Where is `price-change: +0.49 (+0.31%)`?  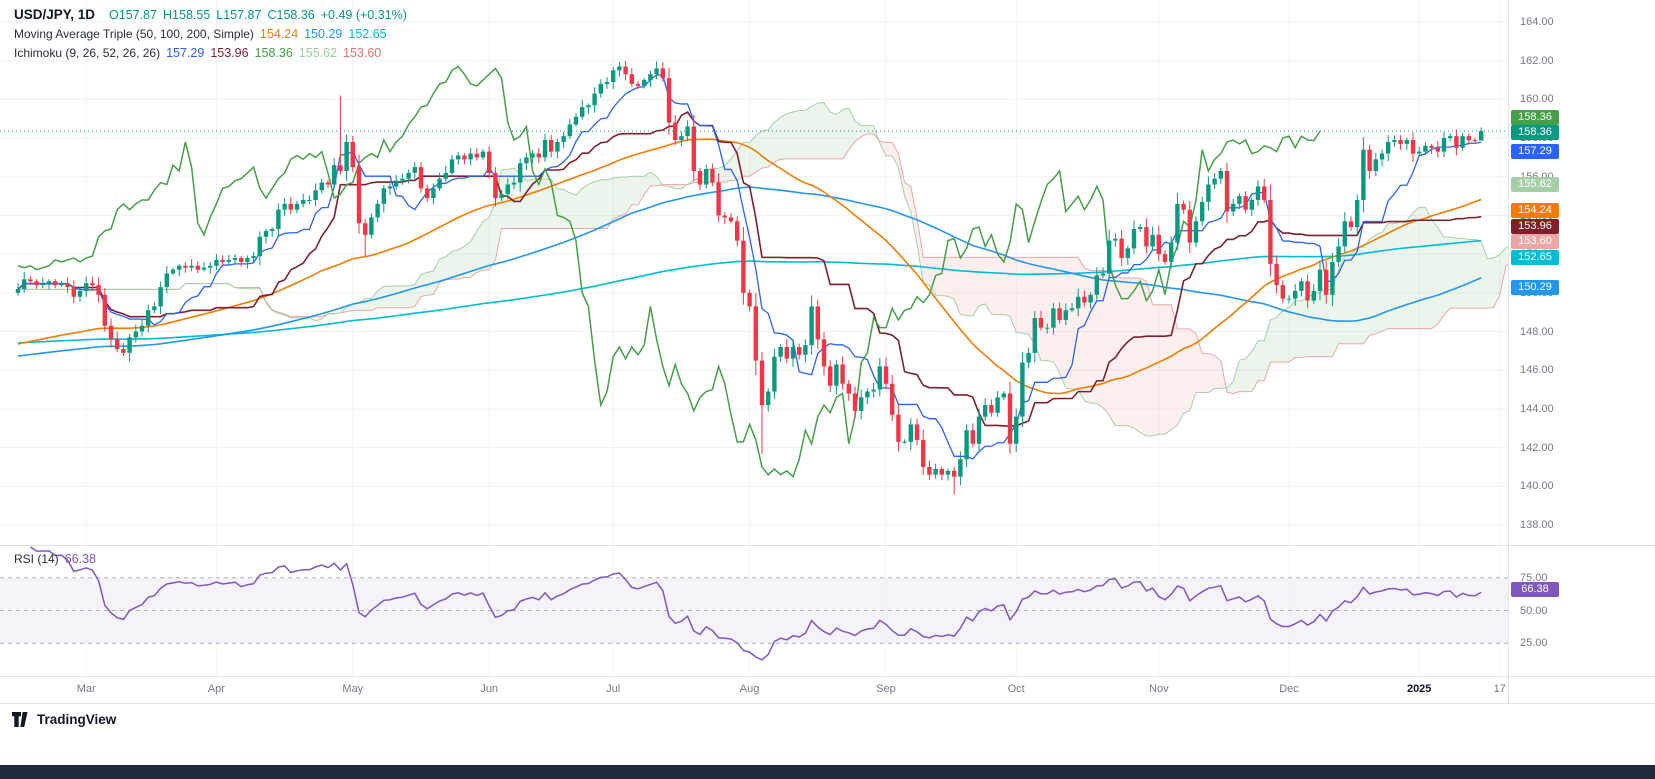 price-change: +0.49 (+0.31%) is located at coordinates (363, 15).